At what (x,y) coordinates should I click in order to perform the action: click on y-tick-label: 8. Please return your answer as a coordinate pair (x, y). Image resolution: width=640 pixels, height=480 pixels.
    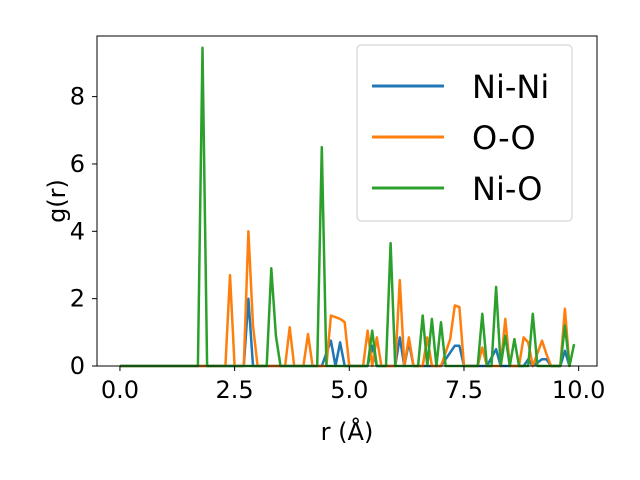
    Looking at the image, I should click on (77, 97).